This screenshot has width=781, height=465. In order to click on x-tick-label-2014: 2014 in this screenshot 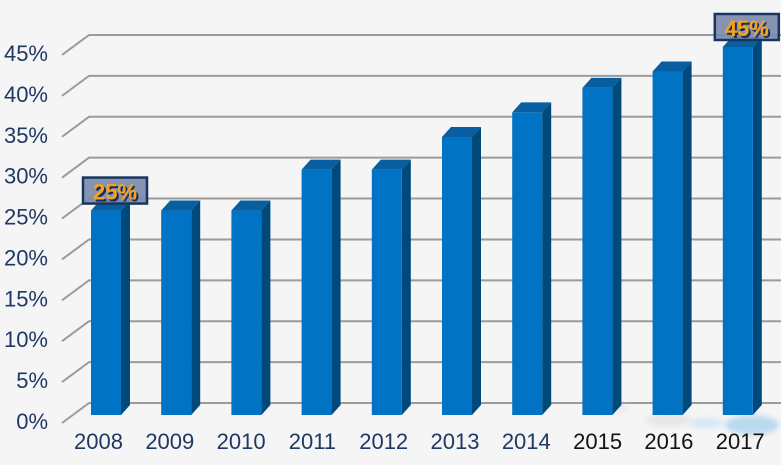, I will do `click(526, 441)`.